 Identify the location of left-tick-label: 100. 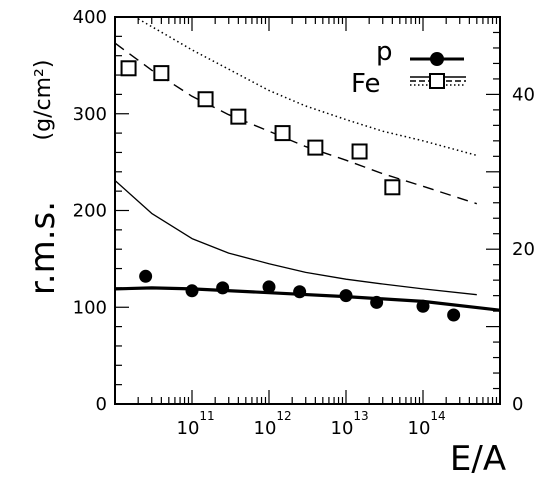
(90, 307).